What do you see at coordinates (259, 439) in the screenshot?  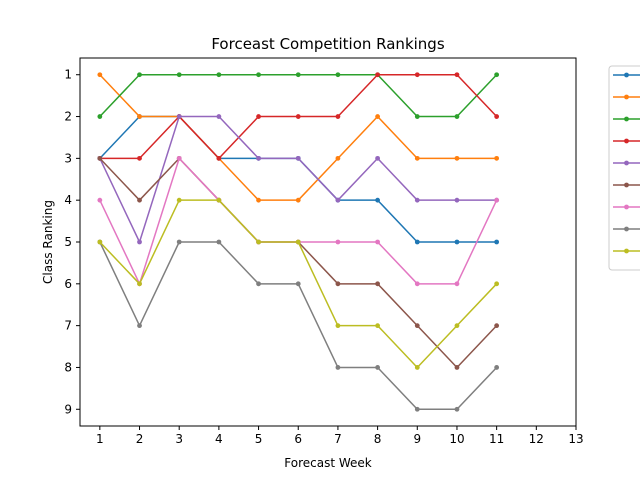 I see `x-tick-label: 5` at bounding box center [259, 439].